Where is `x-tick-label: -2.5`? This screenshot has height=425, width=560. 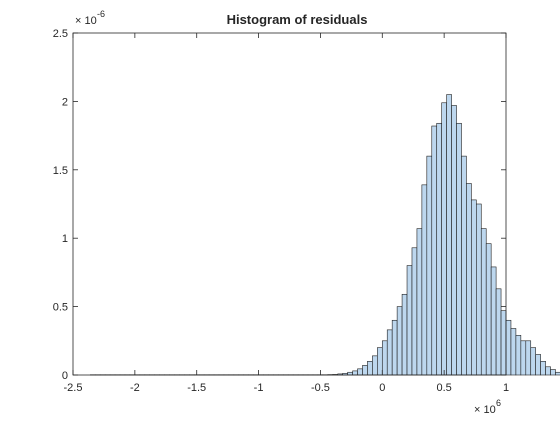
x-tick-label: -2.5 is located at coordinates (73, 388).